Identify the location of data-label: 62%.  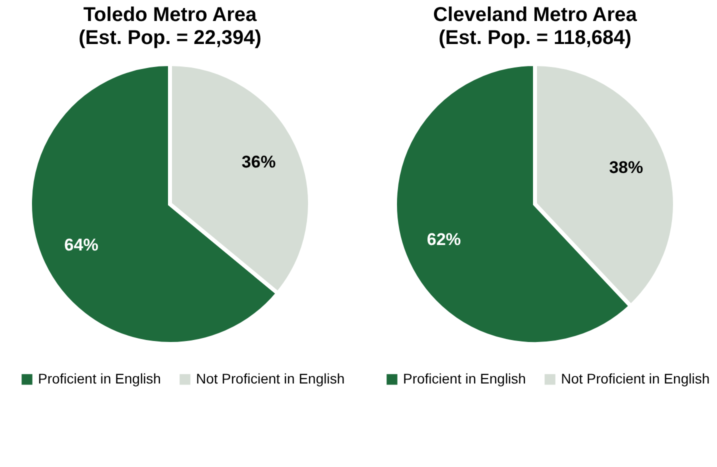
(443, 240).